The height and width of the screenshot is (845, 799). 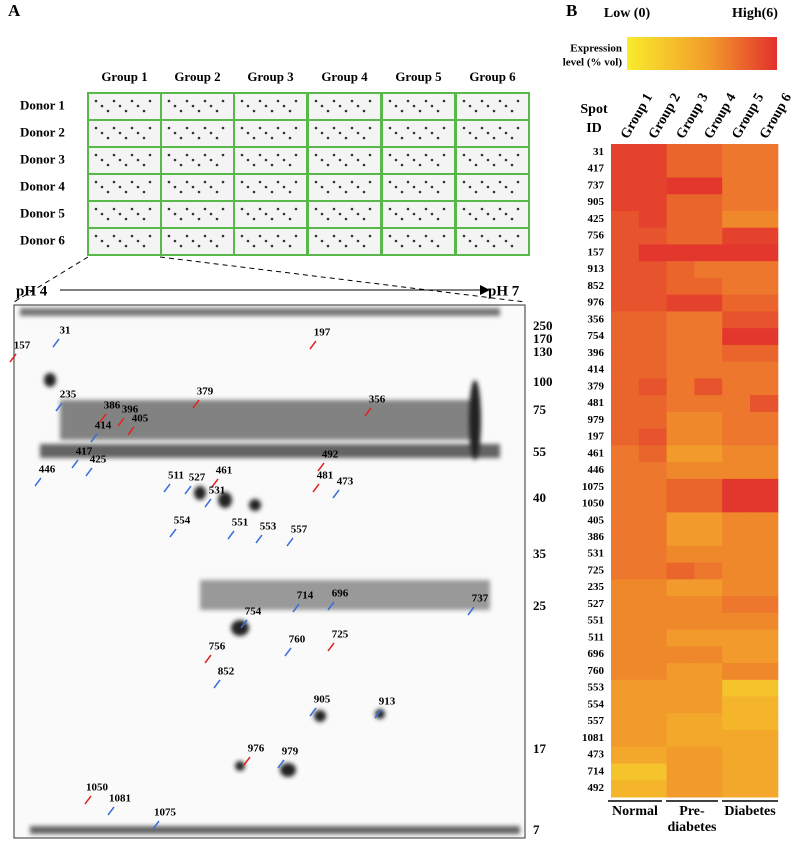 What do you see at coordinates (103, 426) in the screenshot?
I see `spot-label: 414` at bounding box center [103, 426].